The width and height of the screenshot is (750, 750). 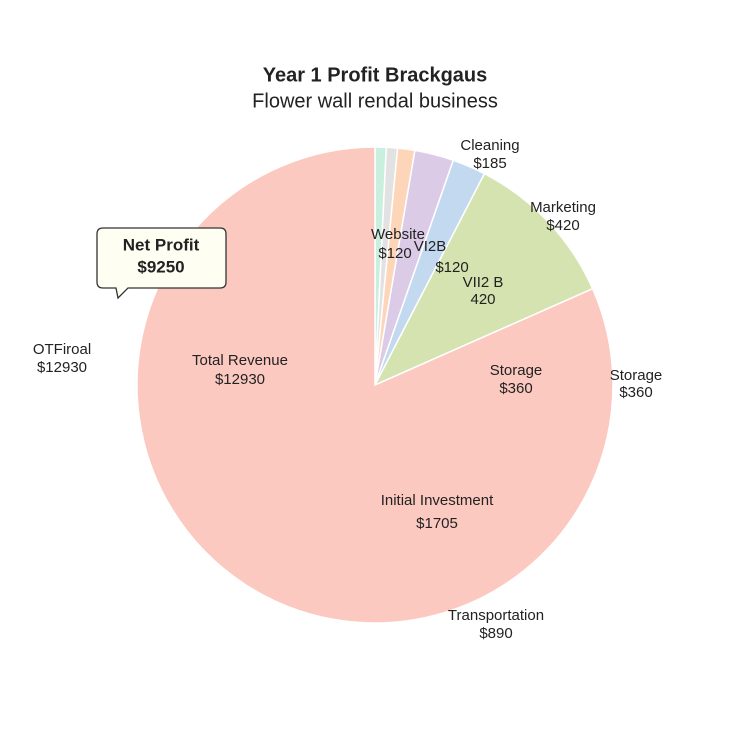 I want to click on annotation: $360, so click(x=635, y=392).